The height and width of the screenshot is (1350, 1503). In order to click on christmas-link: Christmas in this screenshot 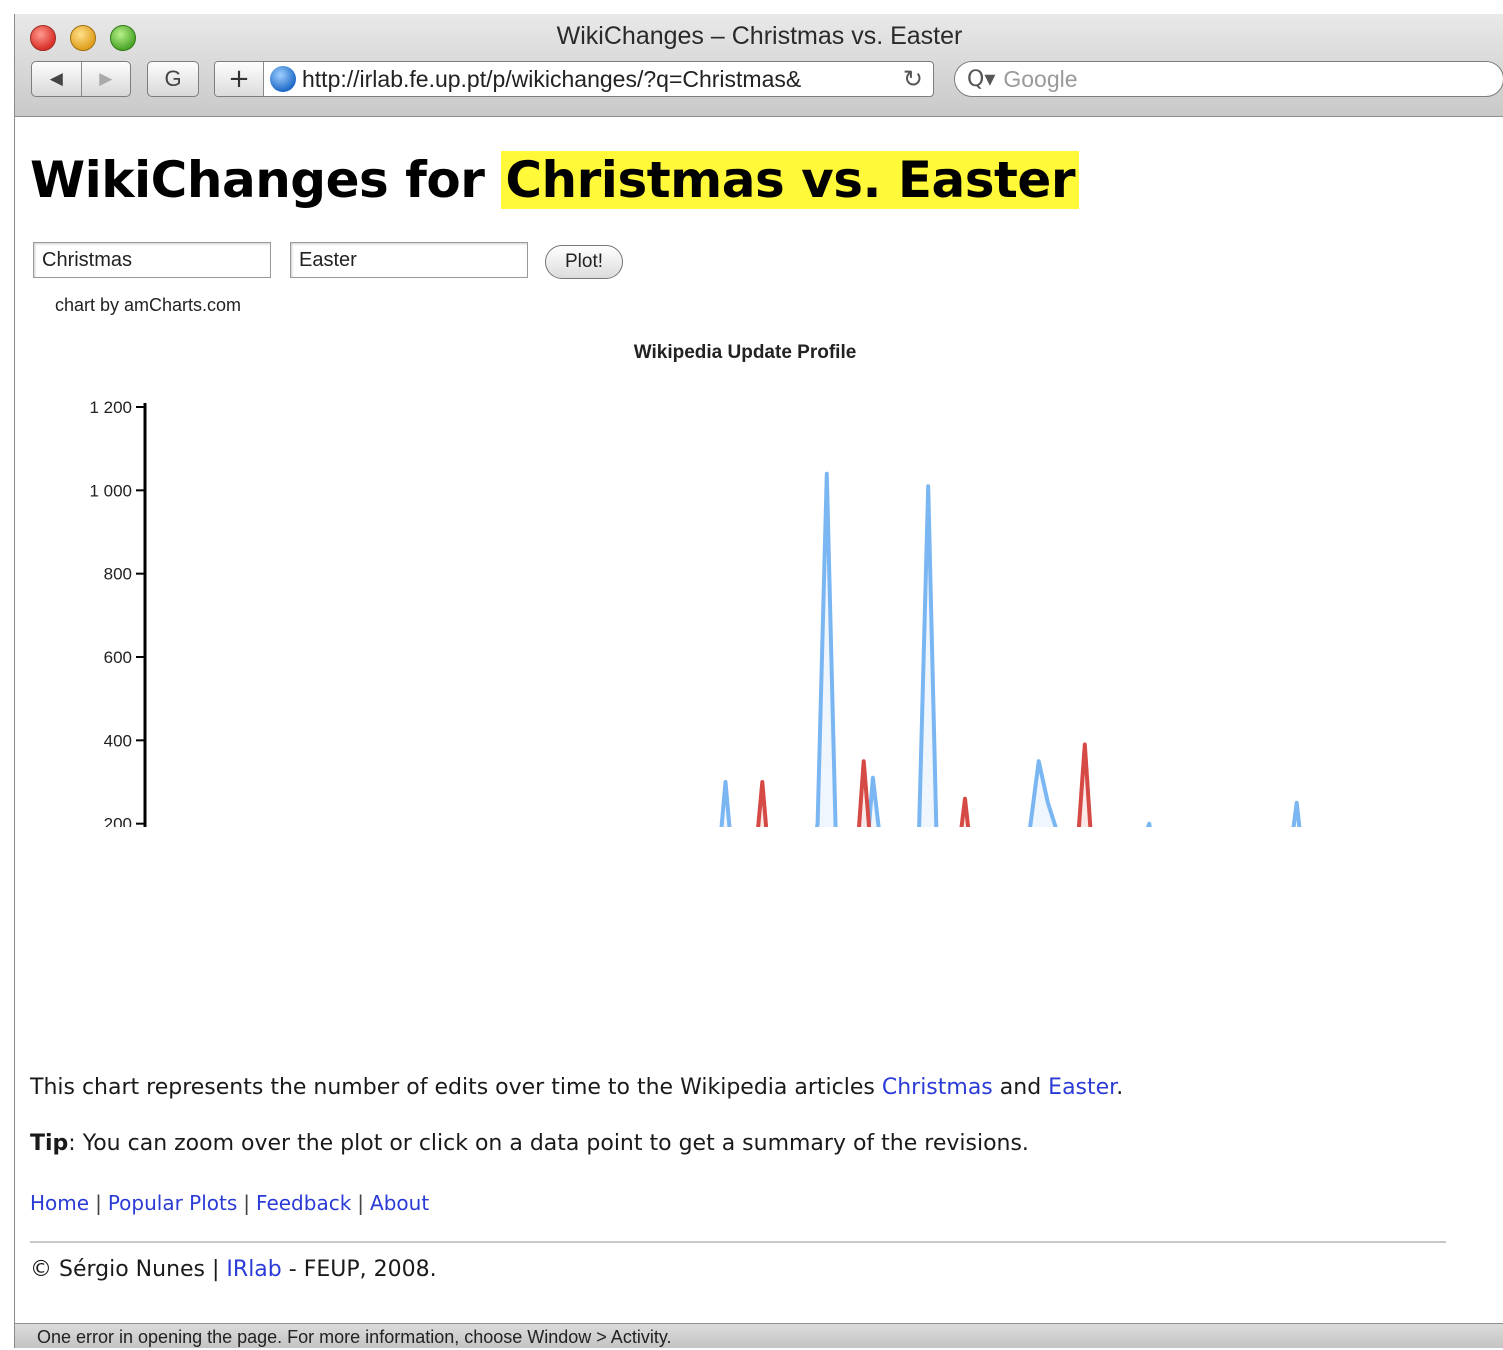, I will do `click(937, 1087)`.